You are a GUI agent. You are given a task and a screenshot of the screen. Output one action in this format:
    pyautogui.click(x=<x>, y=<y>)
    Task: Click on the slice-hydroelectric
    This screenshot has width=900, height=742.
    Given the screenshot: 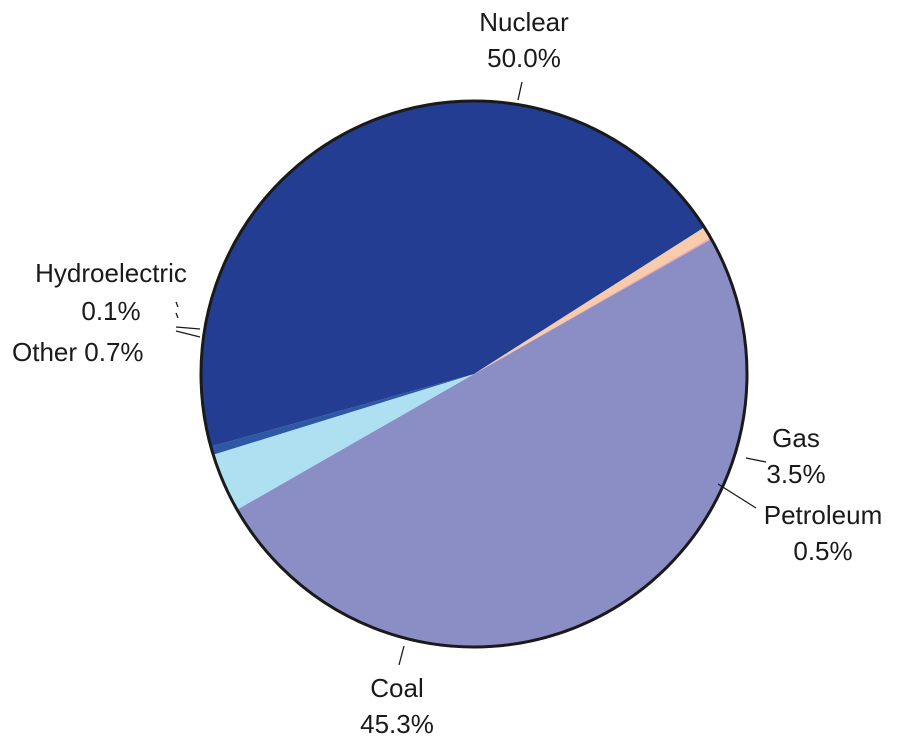 What is the action you would take?
    pyautogui.click(x=593, y=305)
    